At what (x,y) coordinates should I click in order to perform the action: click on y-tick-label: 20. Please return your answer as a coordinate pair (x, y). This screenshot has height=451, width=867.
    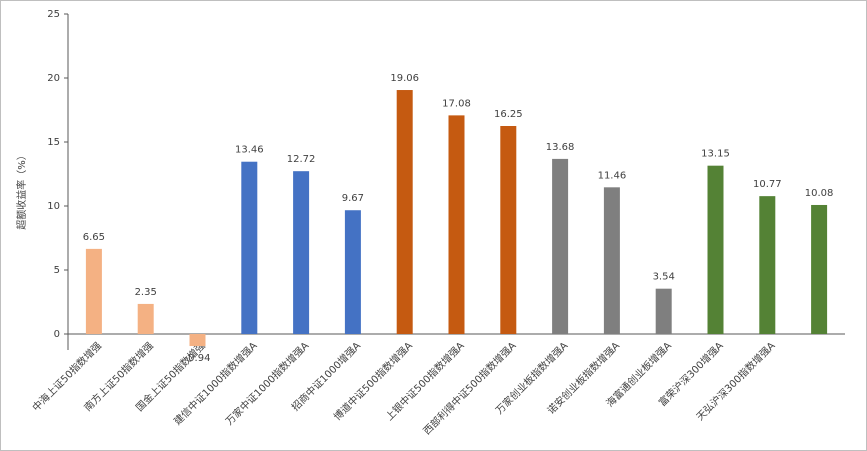
    Looking at the image, I should click on (53, 78).